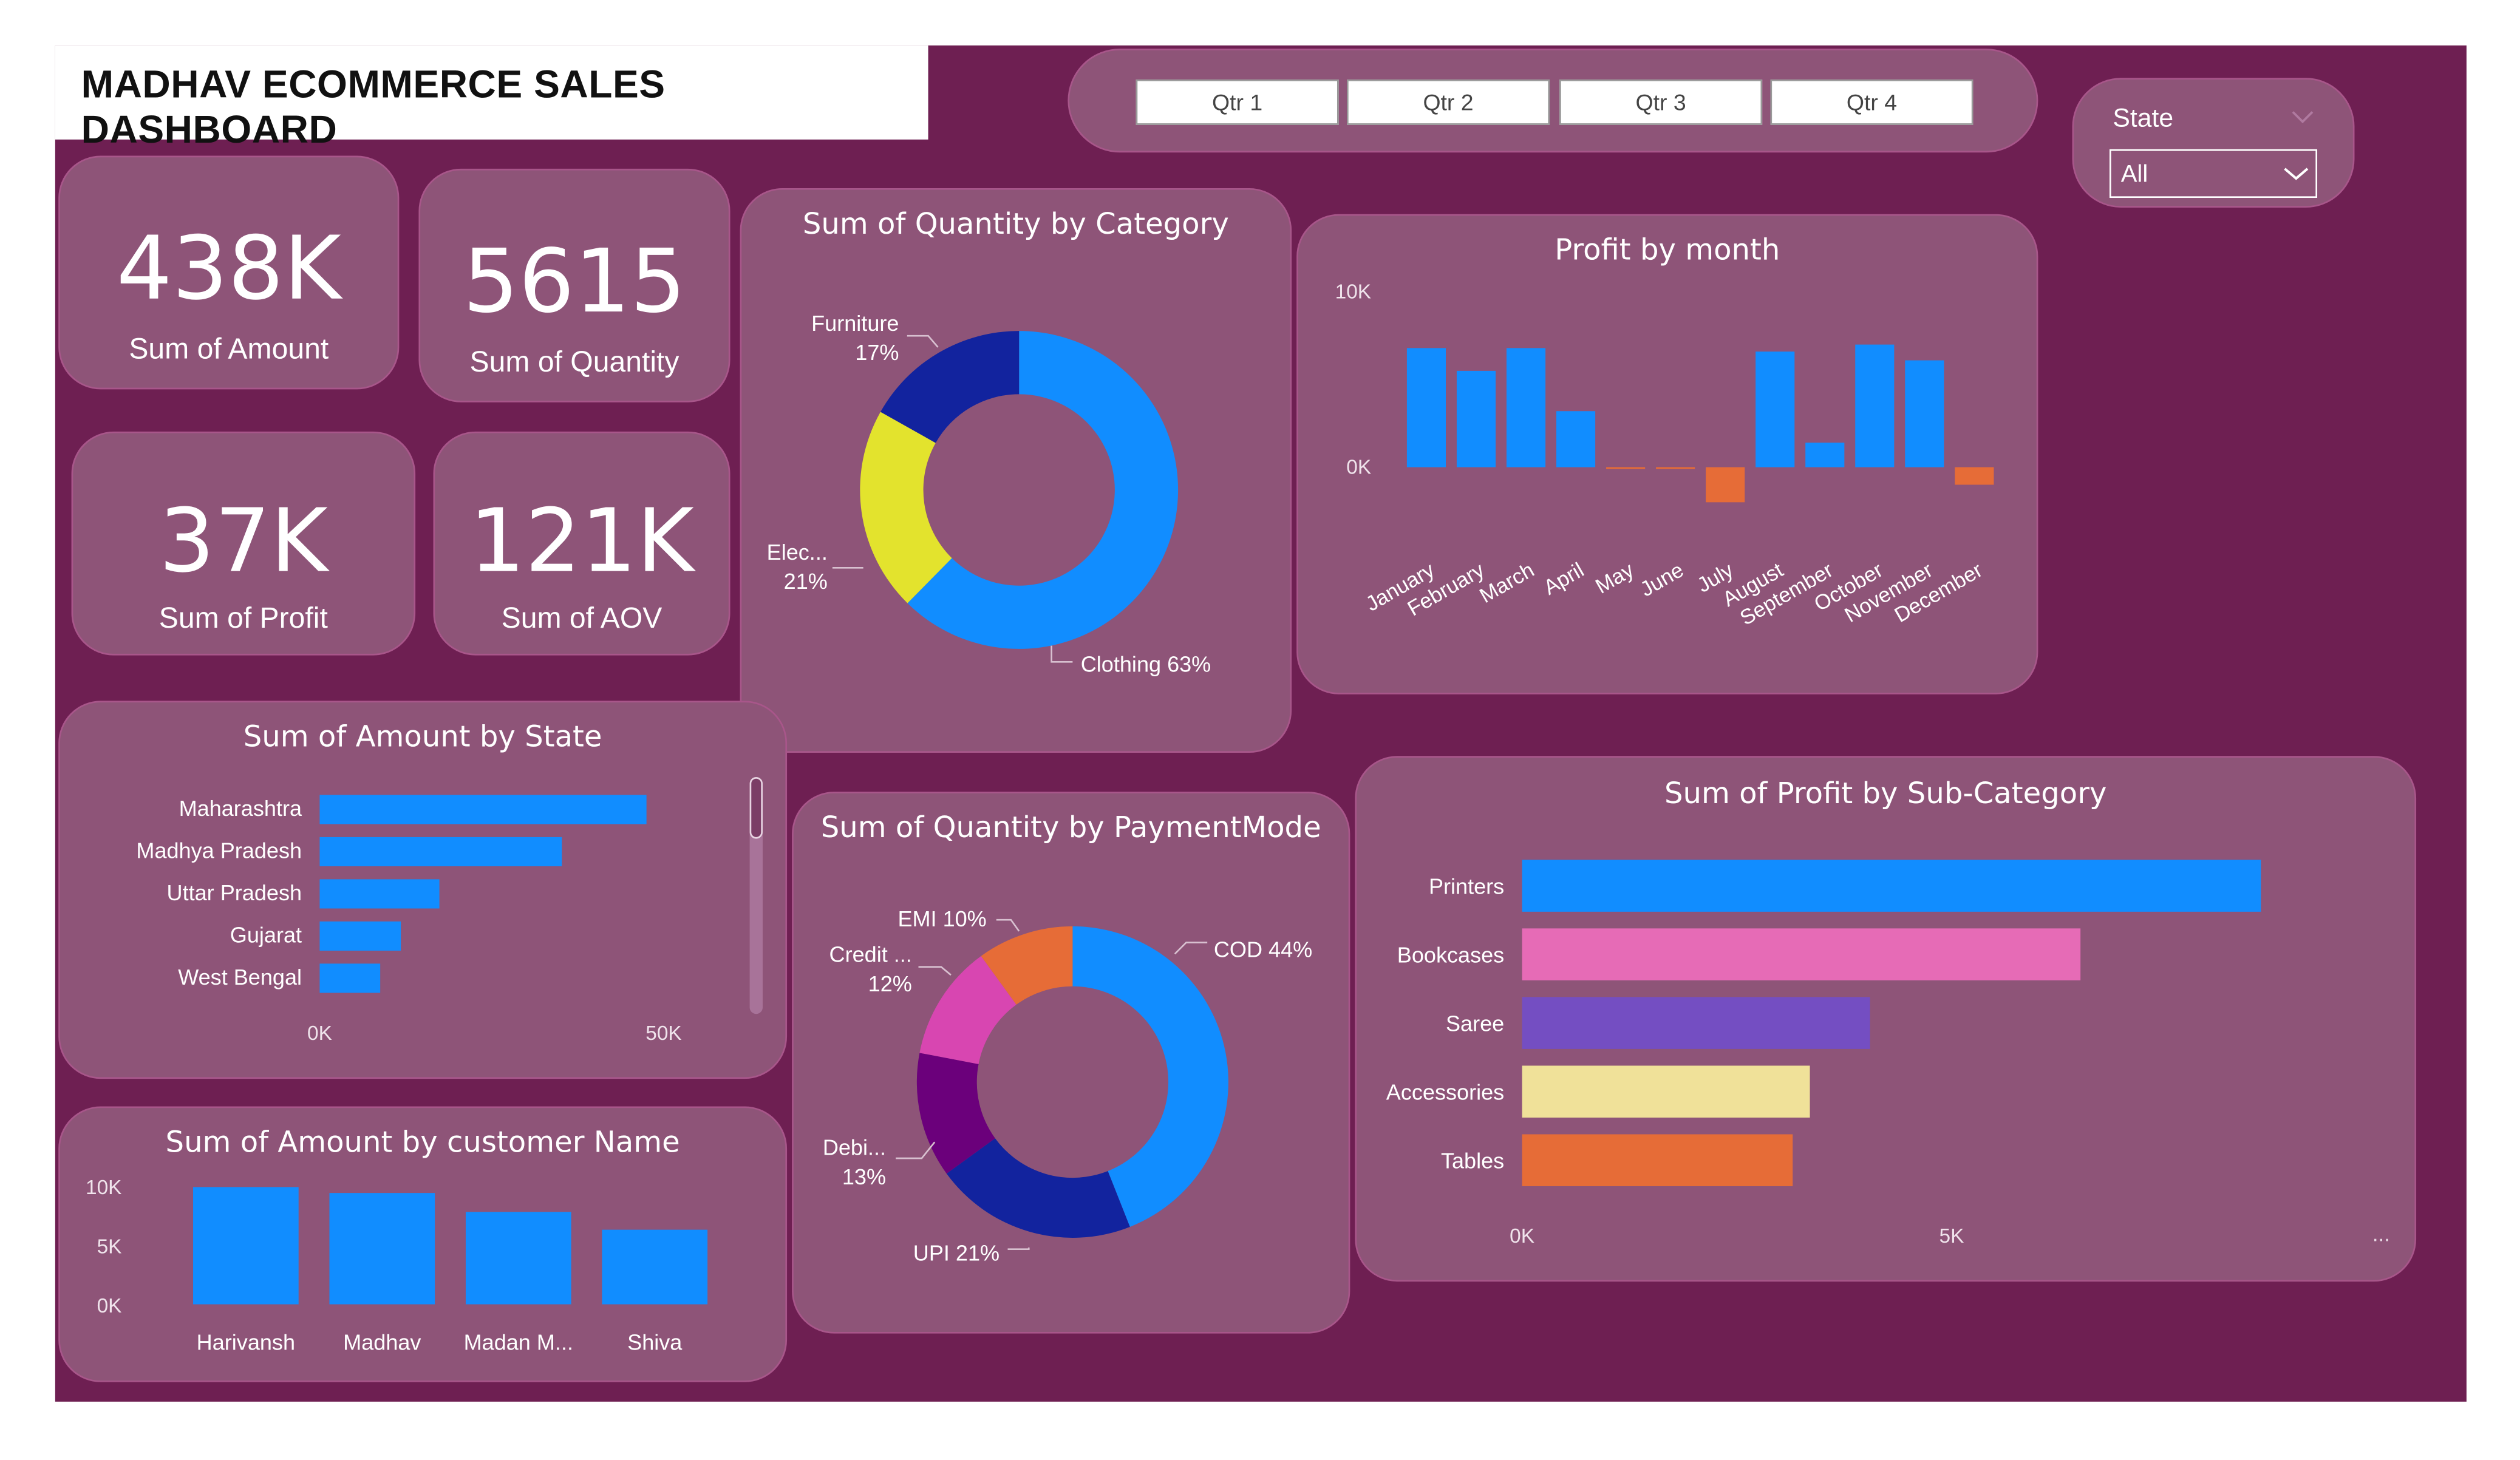 Image resolution: width=2520 pixels, height=1460 pixels. Describe the element at coordinates (1475, 1023) in the screenshot. I see `y-tick-label: Saree` at that location.